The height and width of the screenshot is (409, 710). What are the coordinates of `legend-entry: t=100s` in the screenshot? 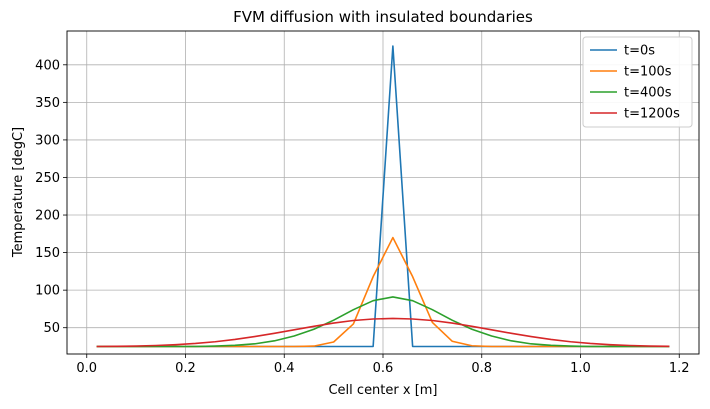 It's located at (648, 72).